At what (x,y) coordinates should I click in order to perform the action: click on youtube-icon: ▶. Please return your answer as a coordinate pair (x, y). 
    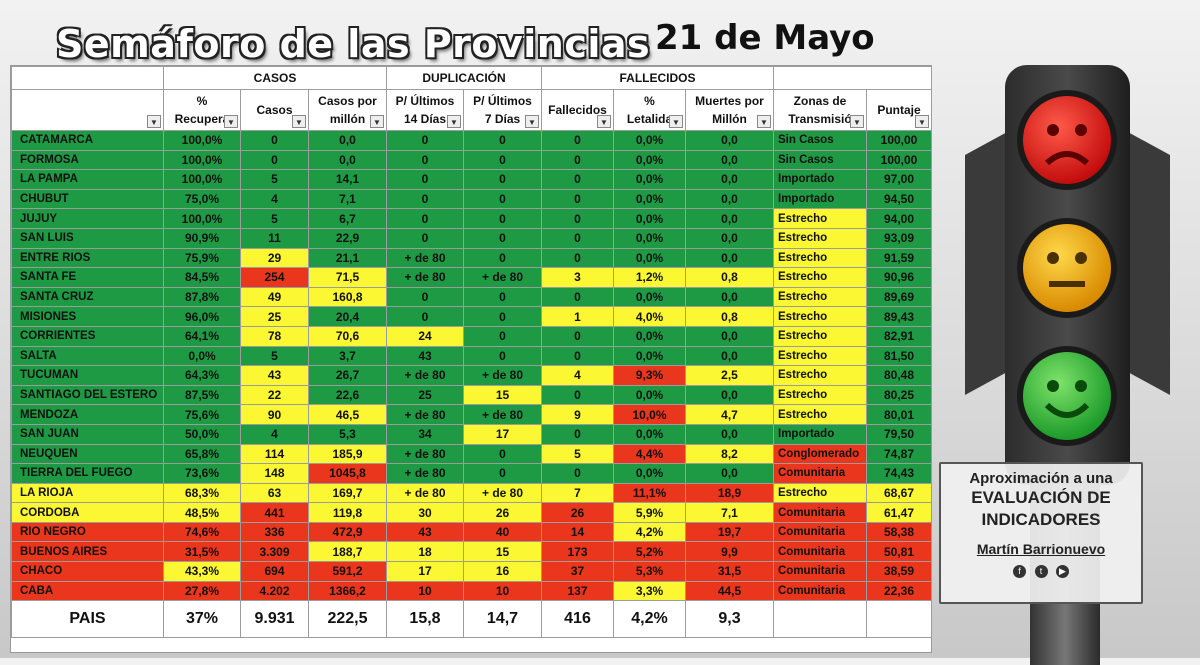
    Looking at the image, I should click on (1062, 571).